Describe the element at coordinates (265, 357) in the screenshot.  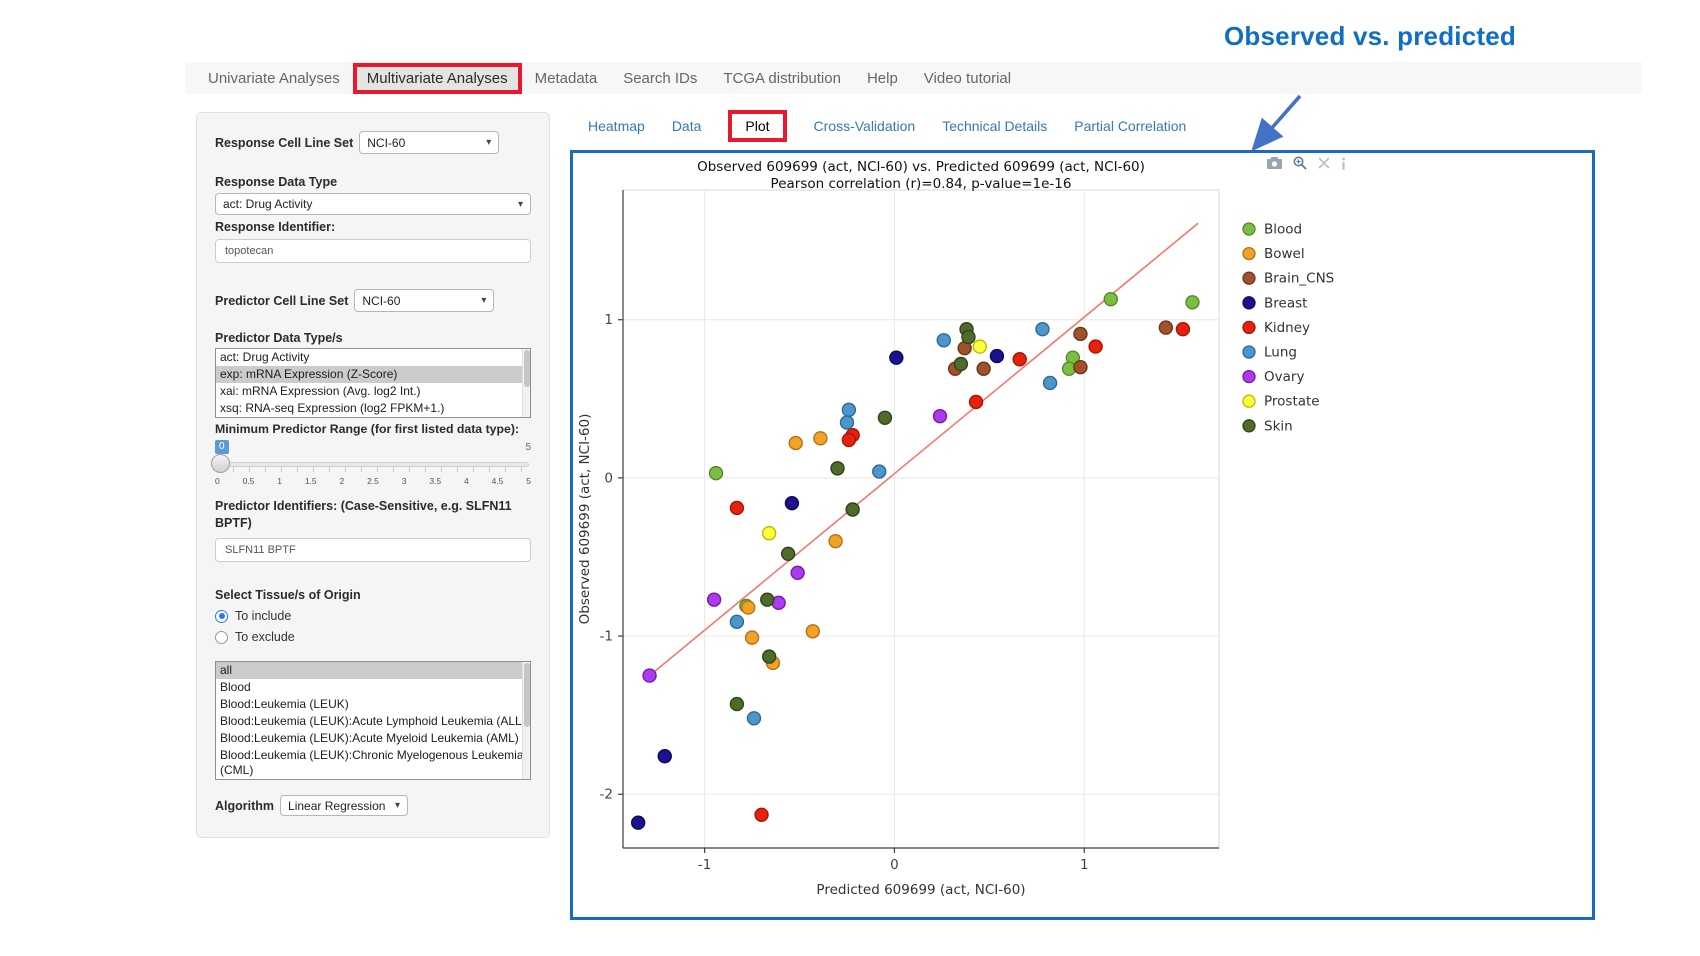
I see `list-option: act: Drug Activity` at that location.